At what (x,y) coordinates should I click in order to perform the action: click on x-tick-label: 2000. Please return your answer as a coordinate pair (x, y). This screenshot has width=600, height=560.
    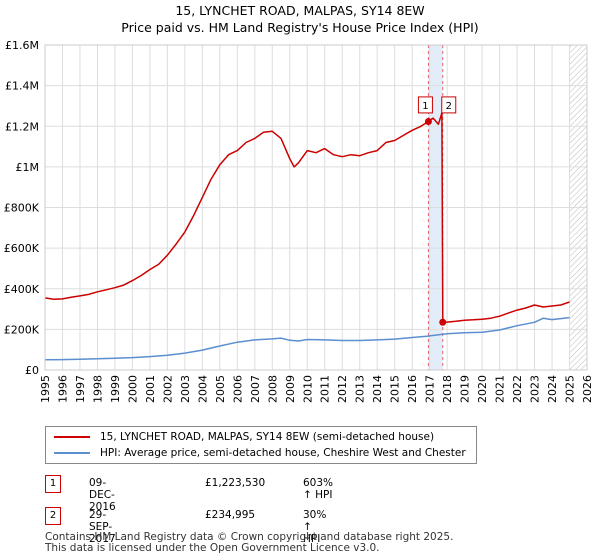
    Looking at the image, I should click on (132, 389).